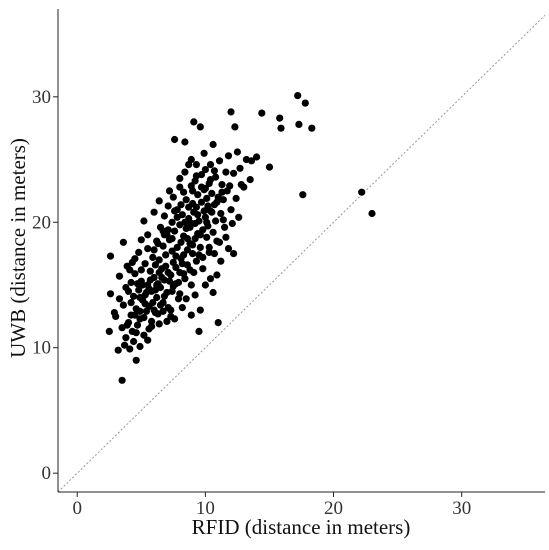 The image size is (549, 550). I want to click on y-tick-label: 20, so click(41, 222).